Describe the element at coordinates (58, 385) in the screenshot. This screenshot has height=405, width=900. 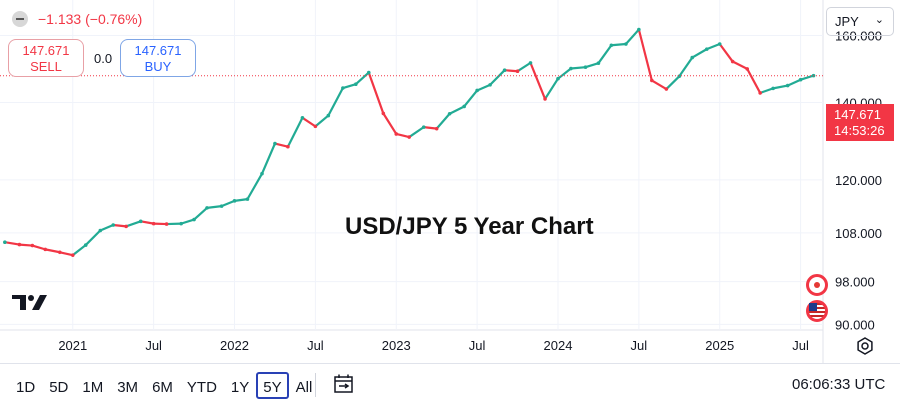
I see `range-5d: 5D` at that location.